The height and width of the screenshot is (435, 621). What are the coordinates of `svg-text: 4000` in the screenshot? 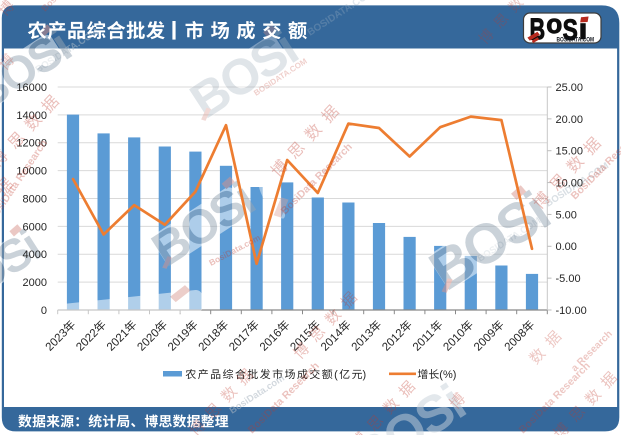 It's located at (35, 255).